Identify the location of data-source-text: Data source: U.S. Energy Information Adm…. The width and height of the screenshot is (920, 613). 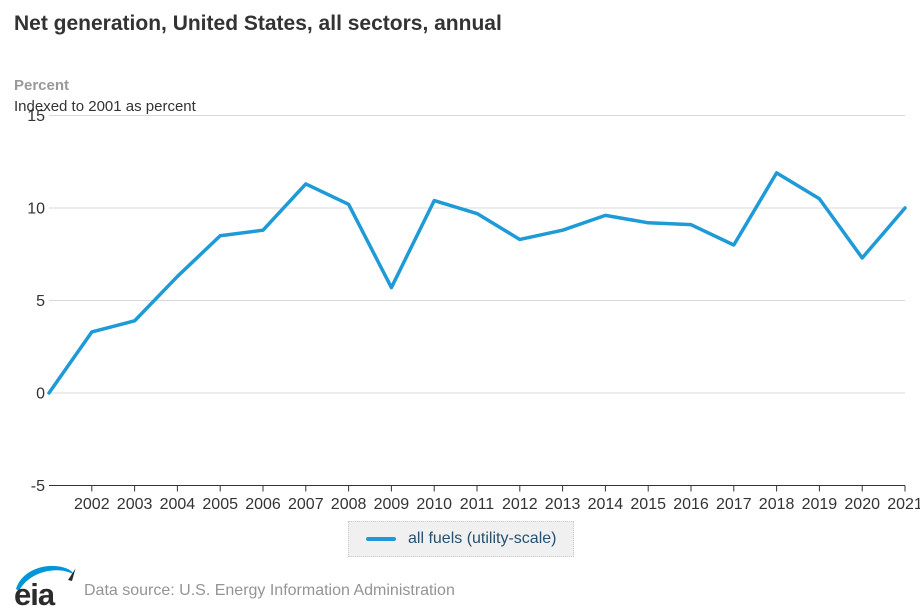
(269, 590).